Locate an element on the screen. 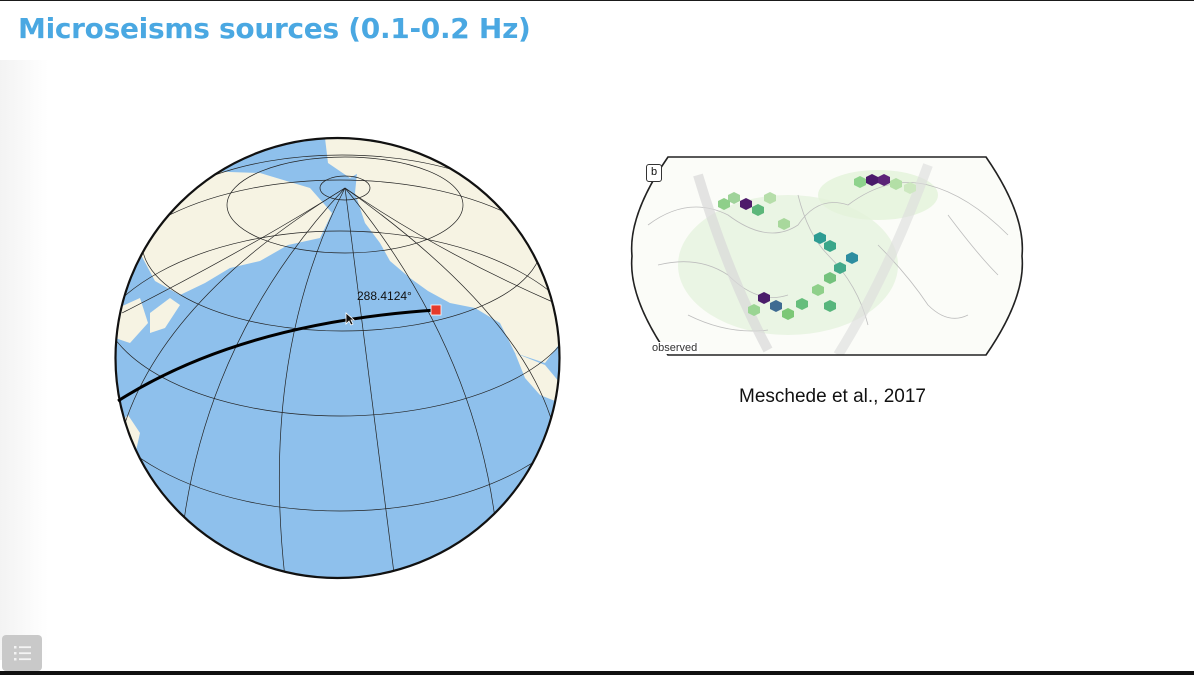 This screenshot has height=676, width=1194. slide-title: Microseisms sources (0.1-0.2 Hz) is located at coordinates (274, 28).